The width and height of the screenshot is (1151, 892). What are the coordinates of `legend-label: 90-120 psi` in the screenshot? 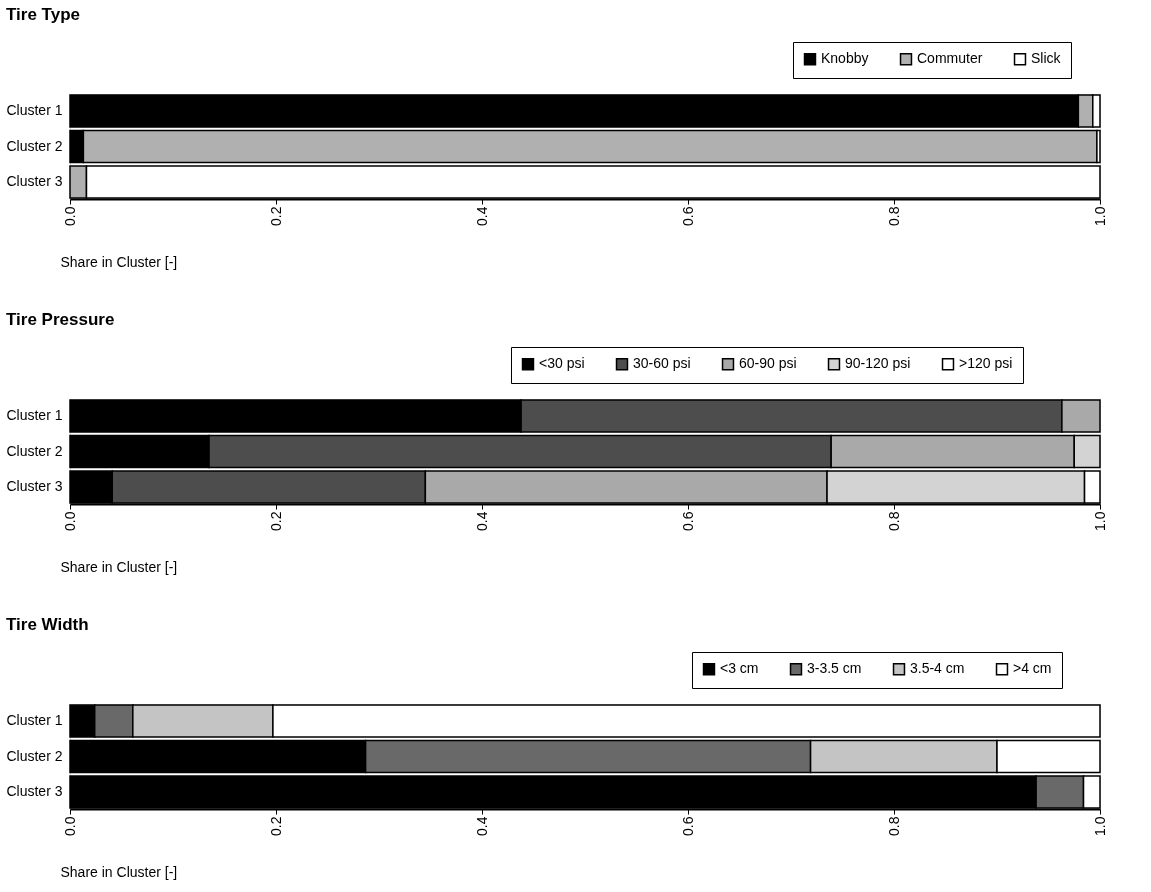 It's located at (878, 363).